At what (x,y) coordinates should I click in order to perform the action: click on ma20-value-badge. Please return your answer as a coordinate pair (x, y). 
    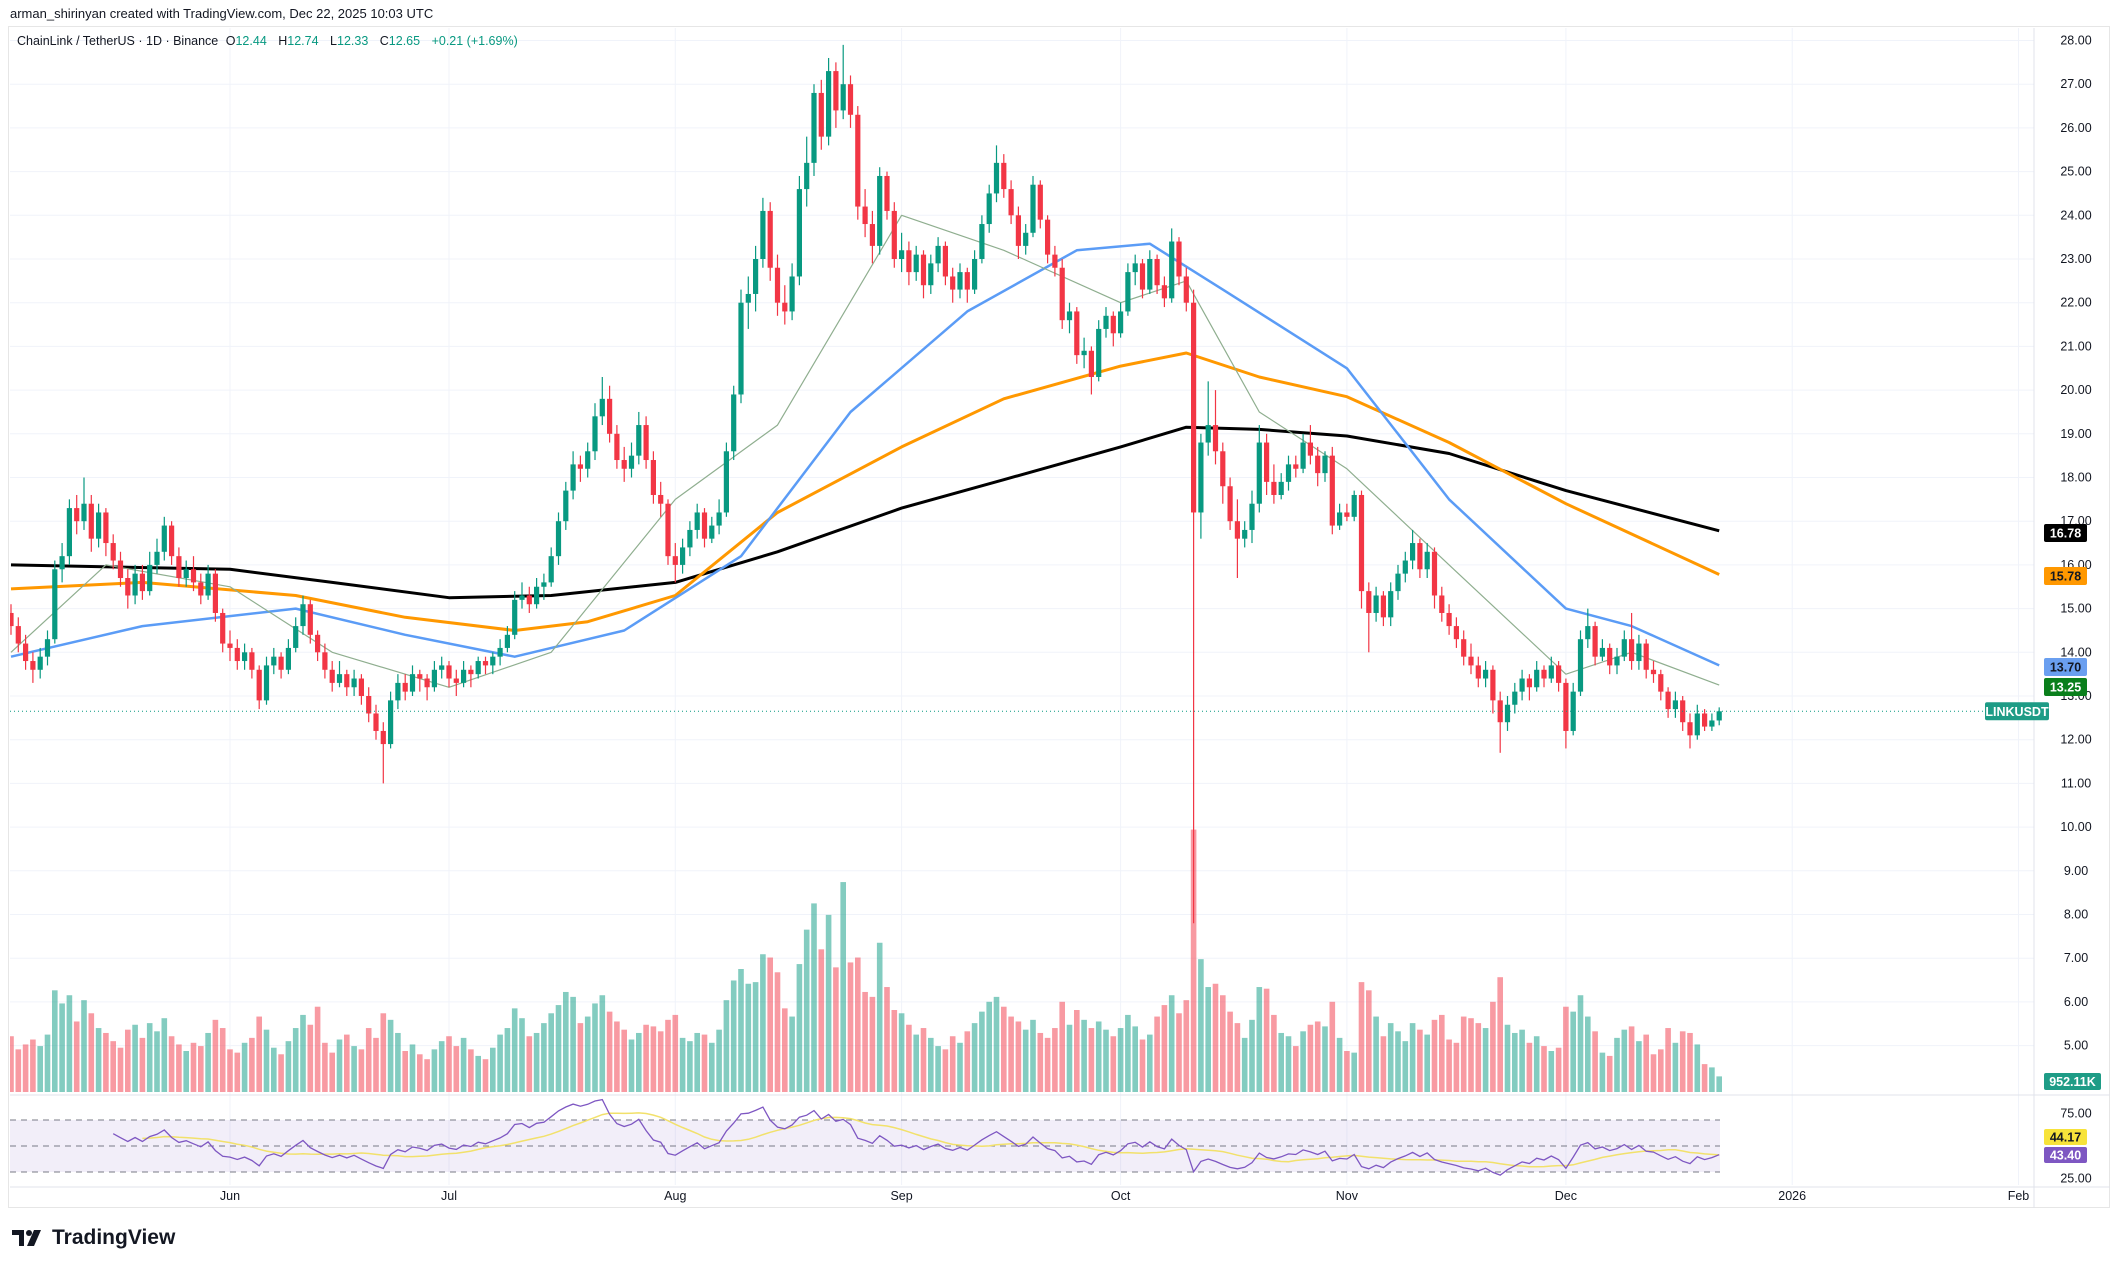
    Looking at the image, I should click on (2065, 687).